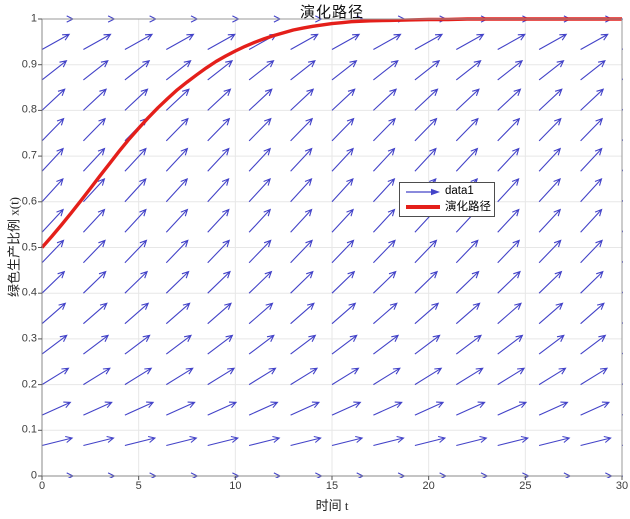  I want to click on legend: data1 演化路径, so click(447, 199).